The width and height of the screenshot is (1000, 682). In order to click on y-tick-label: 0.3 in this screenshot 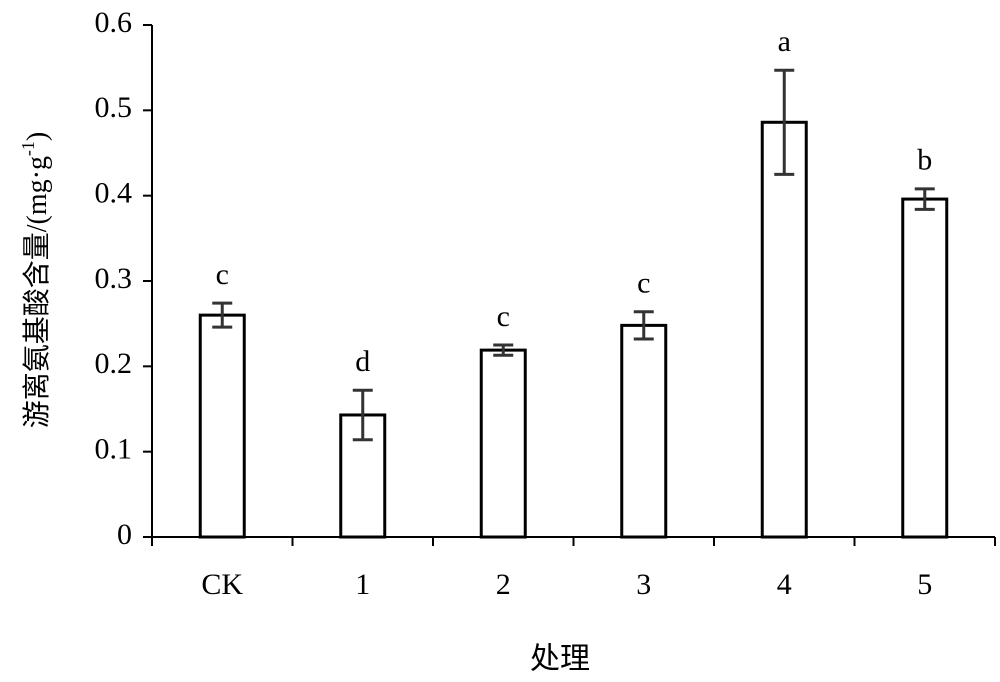, I will do `click(114, 278)`.